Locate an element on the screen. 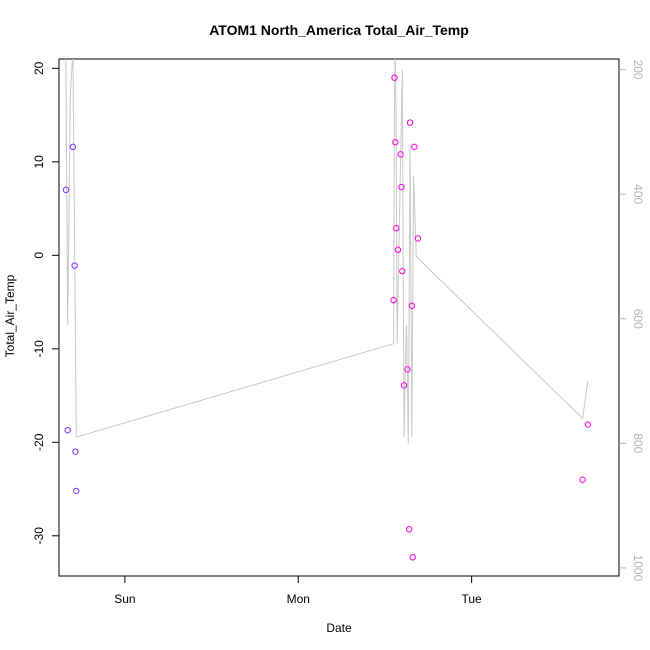 This screenshot has height=650, width=650. y-tick-label: -20 is located at coordinates (39, 442).